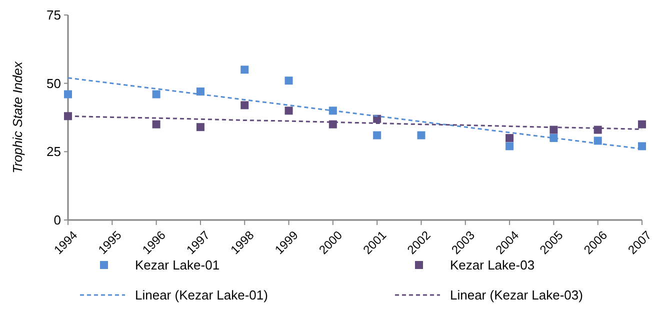 The width and height of the screenshot is (655, 324). What do you see at coordinates (516, 295) in the screenshot?
I see `legend-label: Linear (Kezar Lake-03)` at bounding box center [516, 295].